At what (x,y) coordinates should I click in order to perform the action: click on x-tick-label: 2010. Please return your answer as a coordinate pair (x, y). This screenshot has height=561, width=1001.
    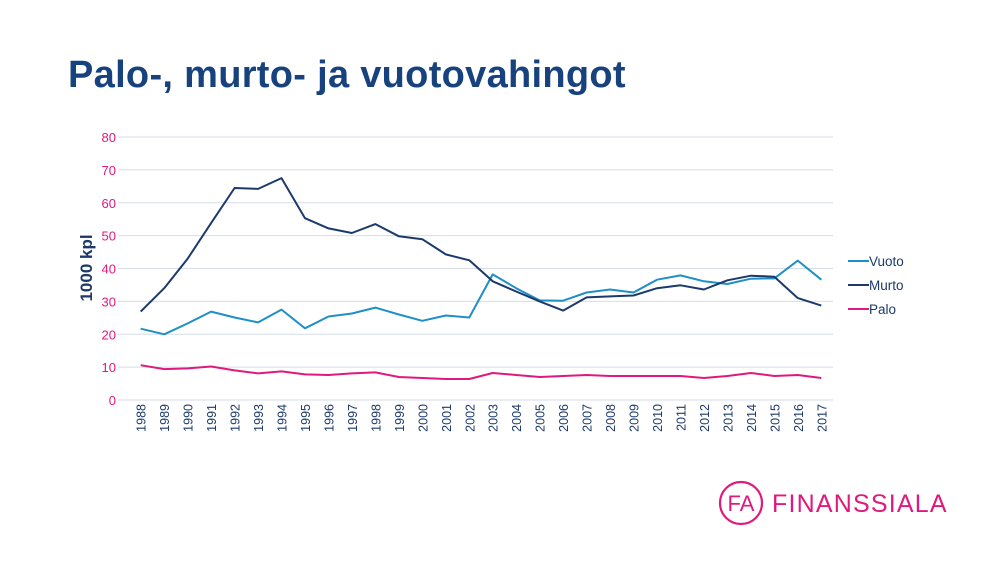
    Looking at the image, I should click on (658, 418).